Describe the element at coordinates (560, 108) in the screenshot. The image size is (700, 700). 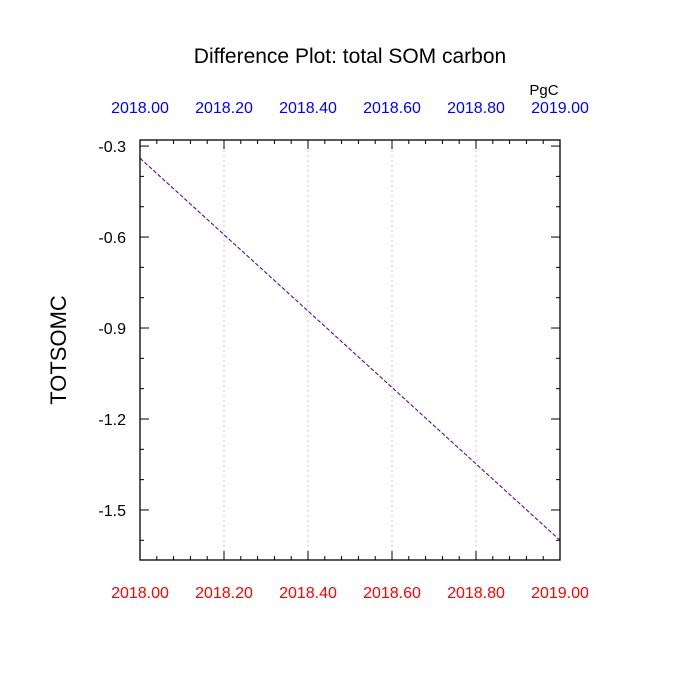
I see `x-top-tick-label: 2019.00` at that location.